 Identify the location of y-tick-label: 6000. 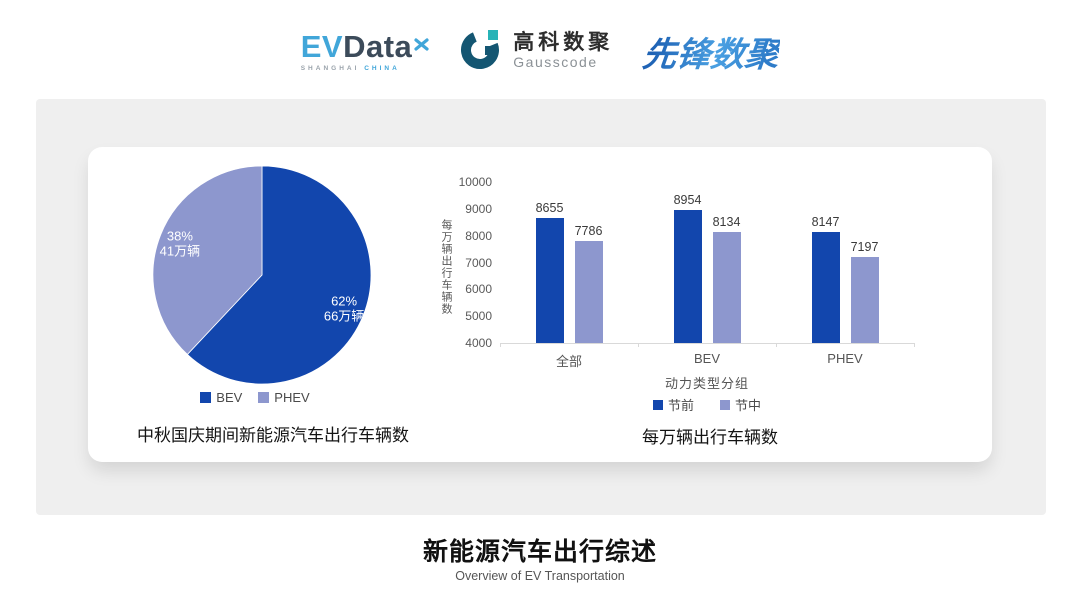
(478, 289).